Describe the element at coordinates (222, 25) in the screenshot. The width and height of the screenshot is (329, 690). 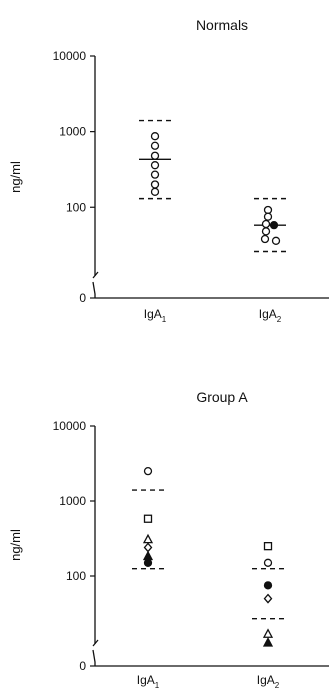
I see `chart-title: Normals` at that location.